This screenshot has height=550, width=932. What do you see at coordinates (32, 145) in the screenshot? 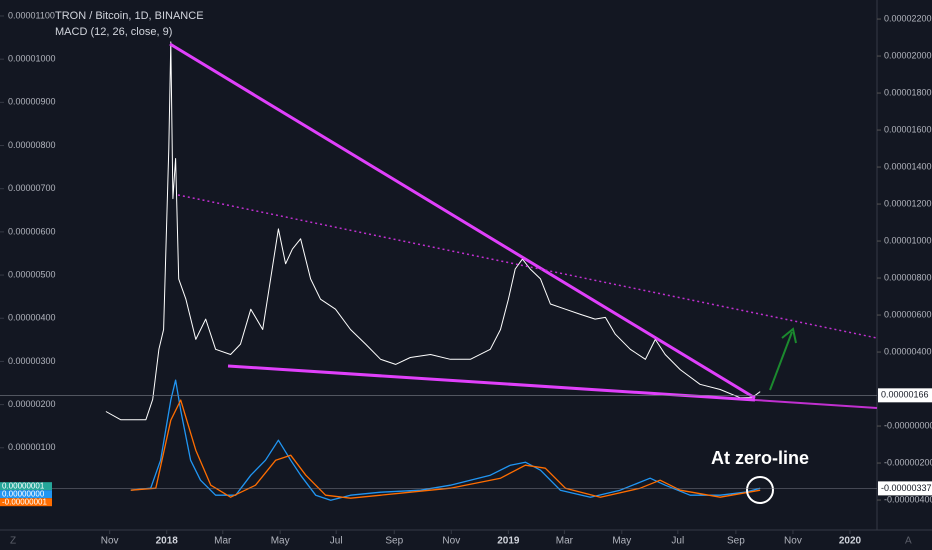
I see `y-tick-label: 0.00000800` at bounding box center [32, 145].